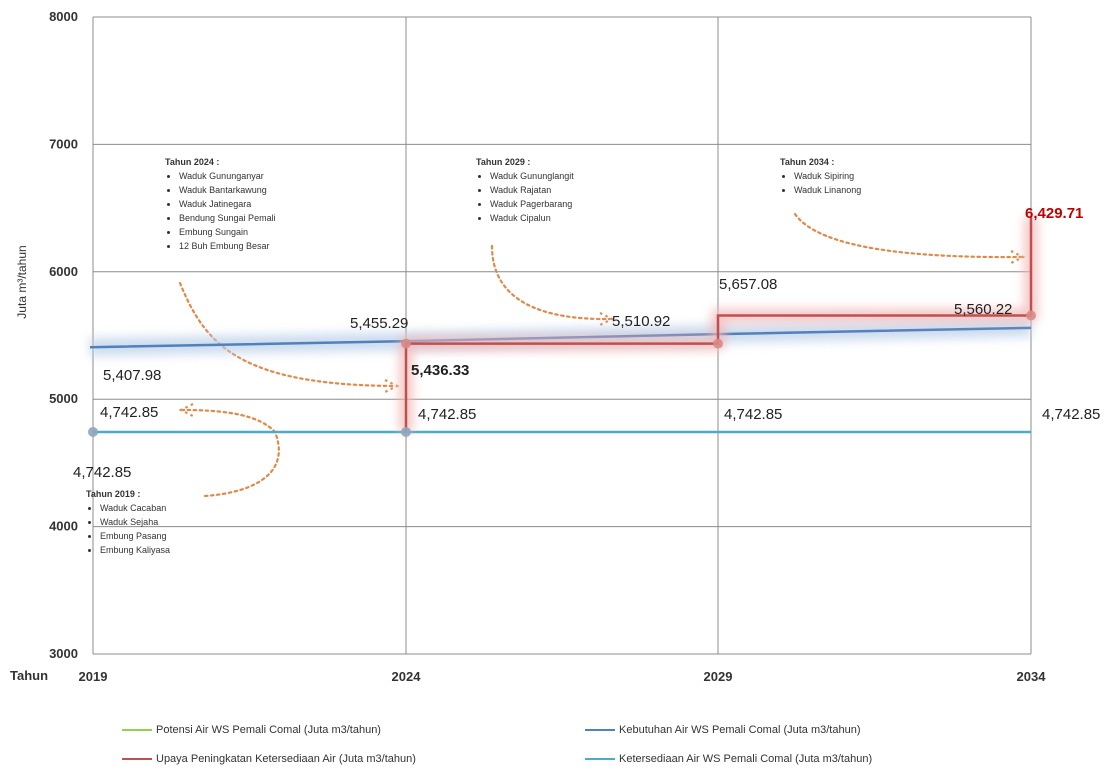  What do you see at coordinates (807, 162) in the screenshot?
I see `note-title: Tahun 2034 :` at bounding box center [807, 162].